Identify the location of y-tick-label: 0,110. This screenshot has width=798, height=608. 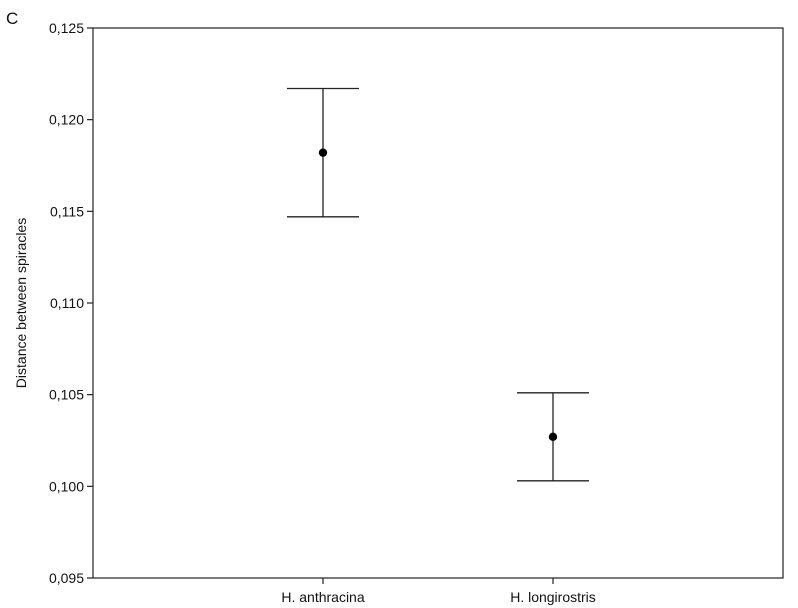
(67, 303).